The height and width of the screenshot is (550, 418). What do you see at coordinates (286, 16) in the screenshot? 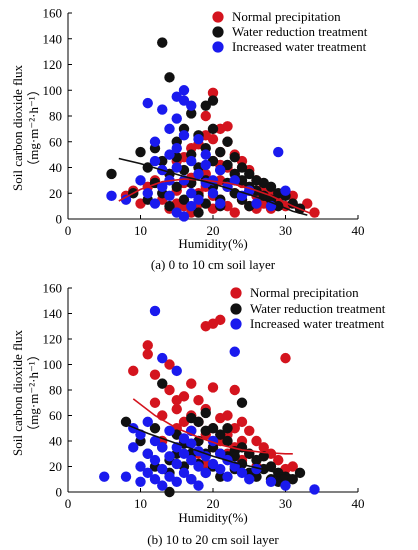
I see `legend-label-normal-a: Normal precipitation` at bounding box center [286, 16].